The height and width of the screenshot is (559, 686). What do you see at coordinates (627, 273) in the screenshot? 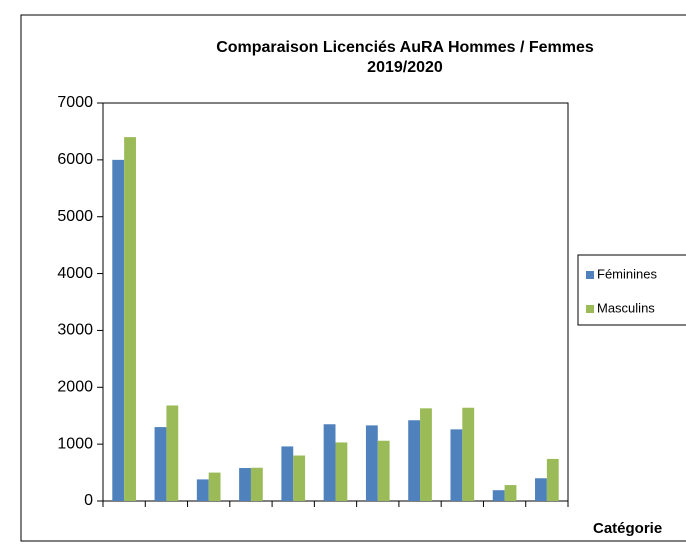
I see `legend-label: Féminines` at bounding box center [627, 273].